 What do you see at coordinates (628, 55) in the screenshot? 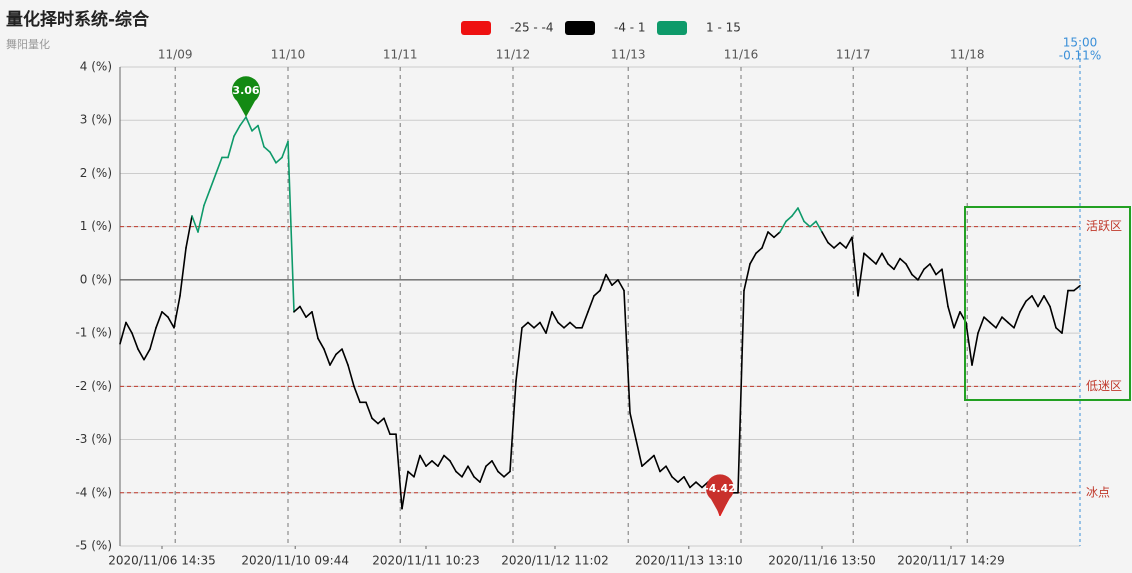
I see `x-tick-label: 11/13` at bounding box center [628, 55].